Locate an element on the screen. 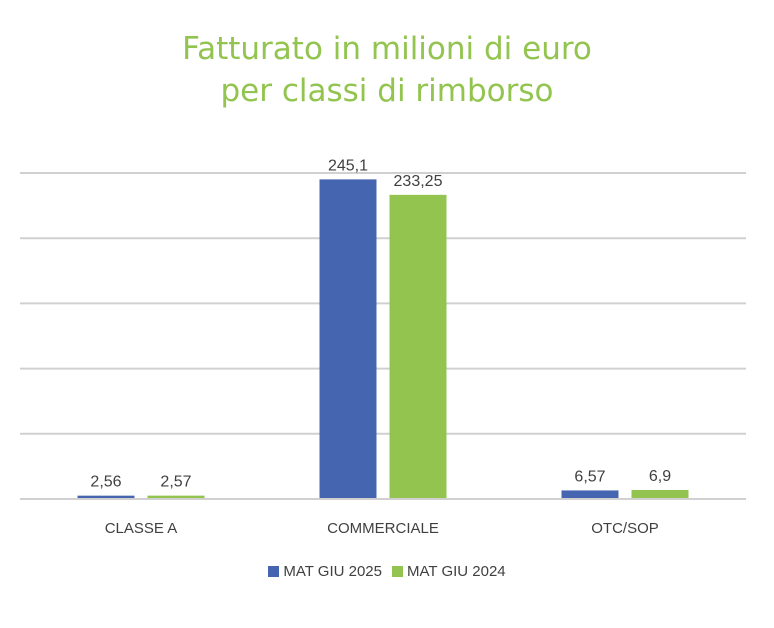  chart-title-line-1: Fatturato in milioni di euro is located at coordinates (387, 49).